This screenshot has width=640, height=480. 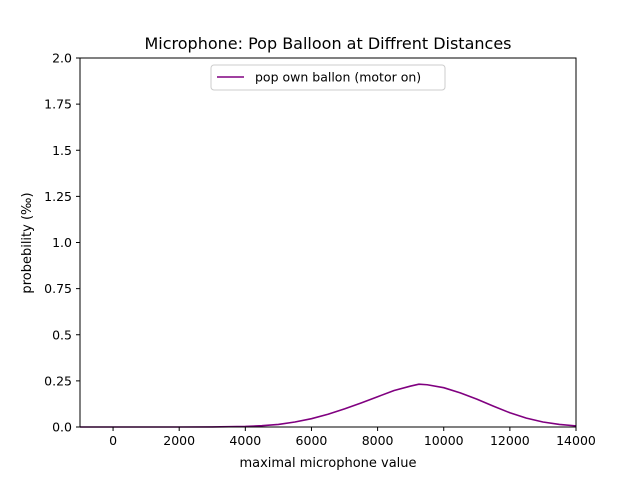 I want to click on y-tick-label: 0.0, so click(x=62, y=427).